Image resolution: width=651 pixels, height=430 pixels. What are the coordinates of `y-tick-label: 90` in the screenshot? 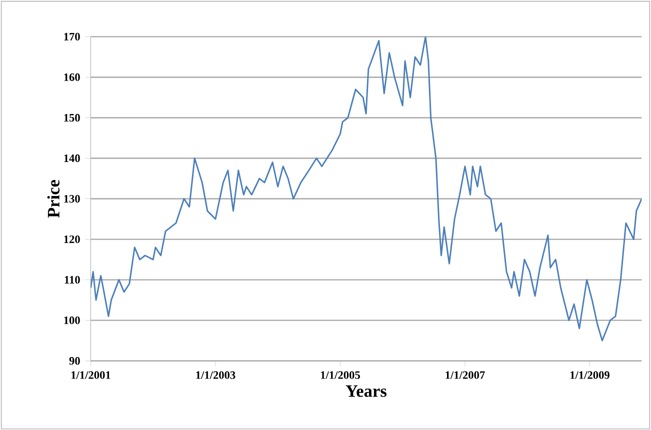 It's located at (74, 360).